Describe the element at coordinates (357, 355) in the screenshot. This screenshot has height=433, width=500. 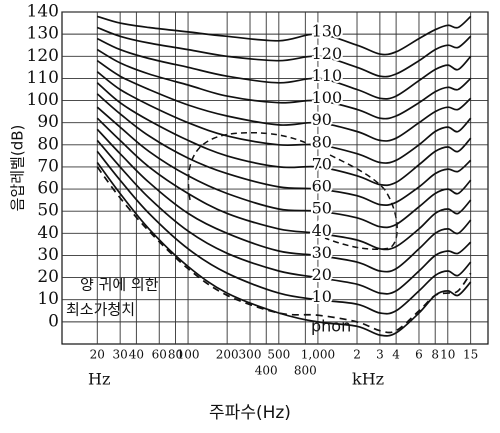
I see `x-tick-label: 2` at that location.